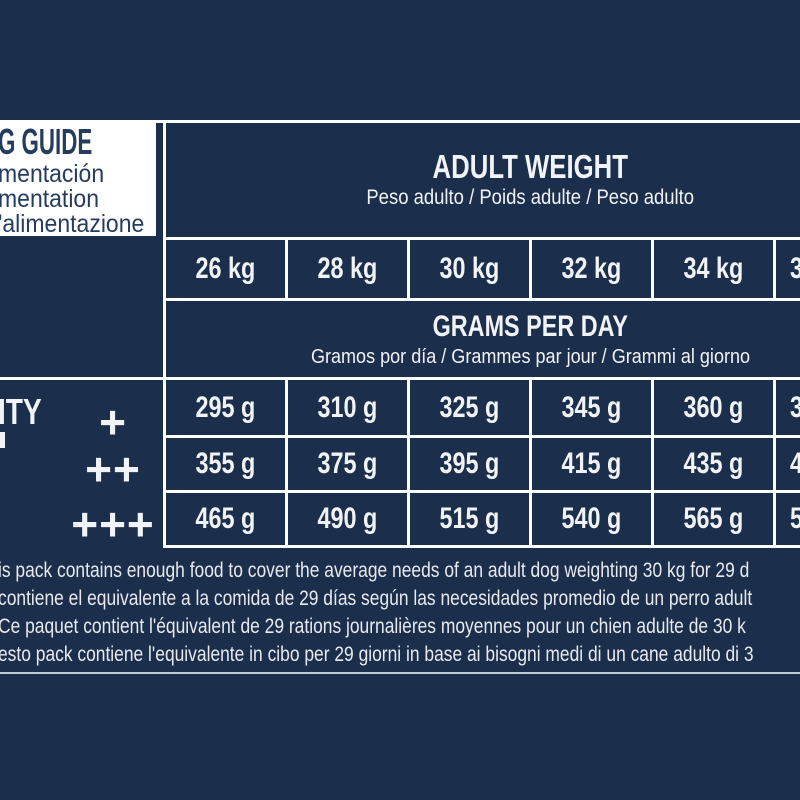  Describe the element at coordinates (347, 519) in the screenshot. I see `table-cell-r3c2: 490 g` at that location.